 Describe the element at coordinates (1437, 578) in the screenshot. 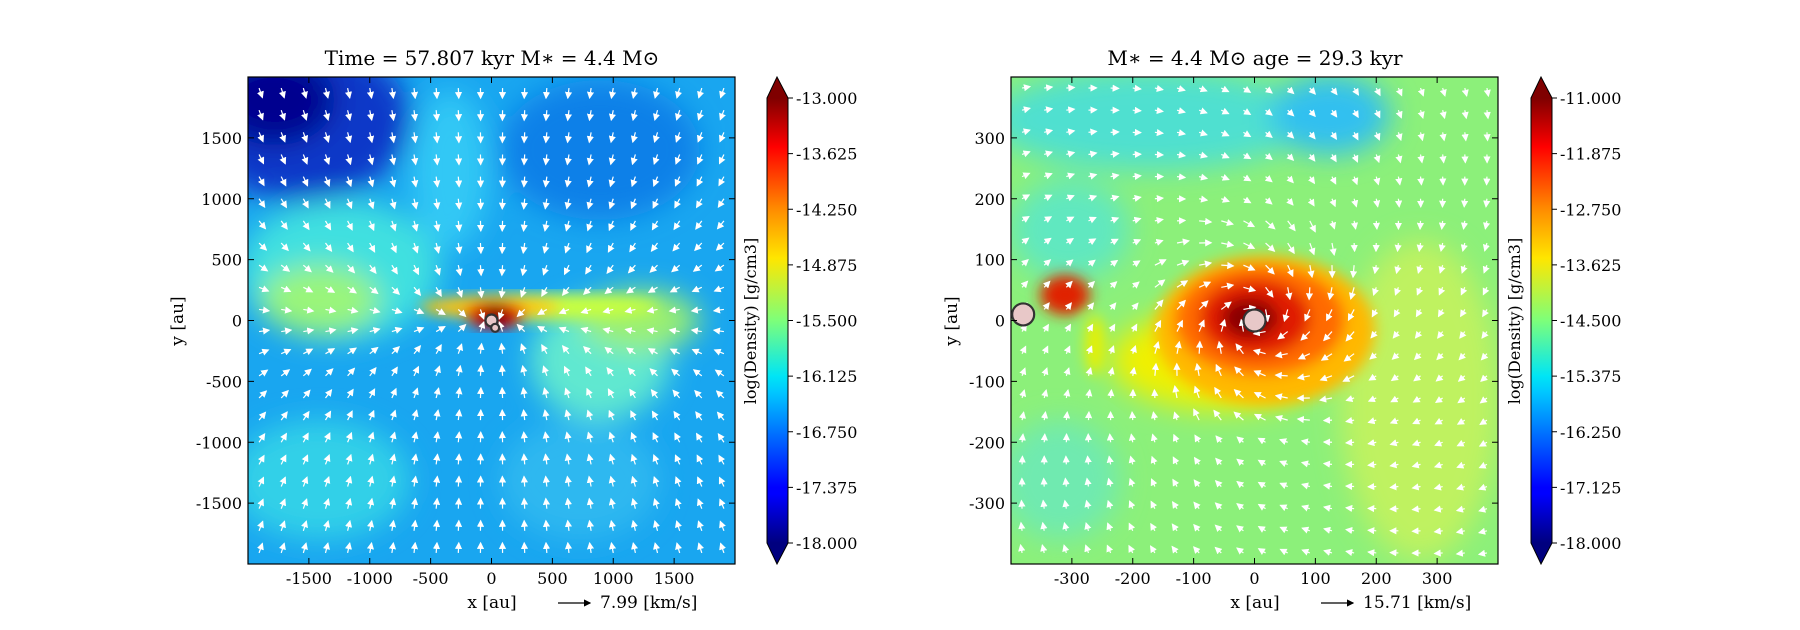

I see `right-x-tick-label: 300` at that location.